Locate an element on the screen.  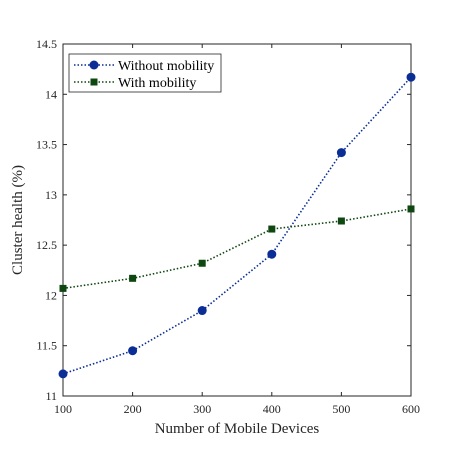
y-tick-label: 12.5 is located at coordinates (46, 245).